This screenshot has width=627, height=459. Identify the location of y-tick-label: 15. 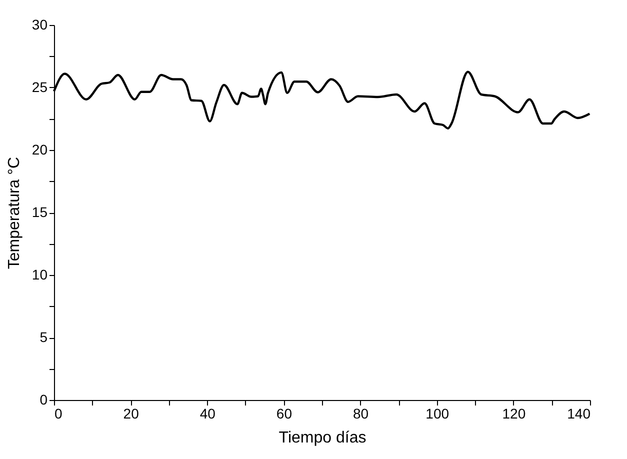
(40, 212).